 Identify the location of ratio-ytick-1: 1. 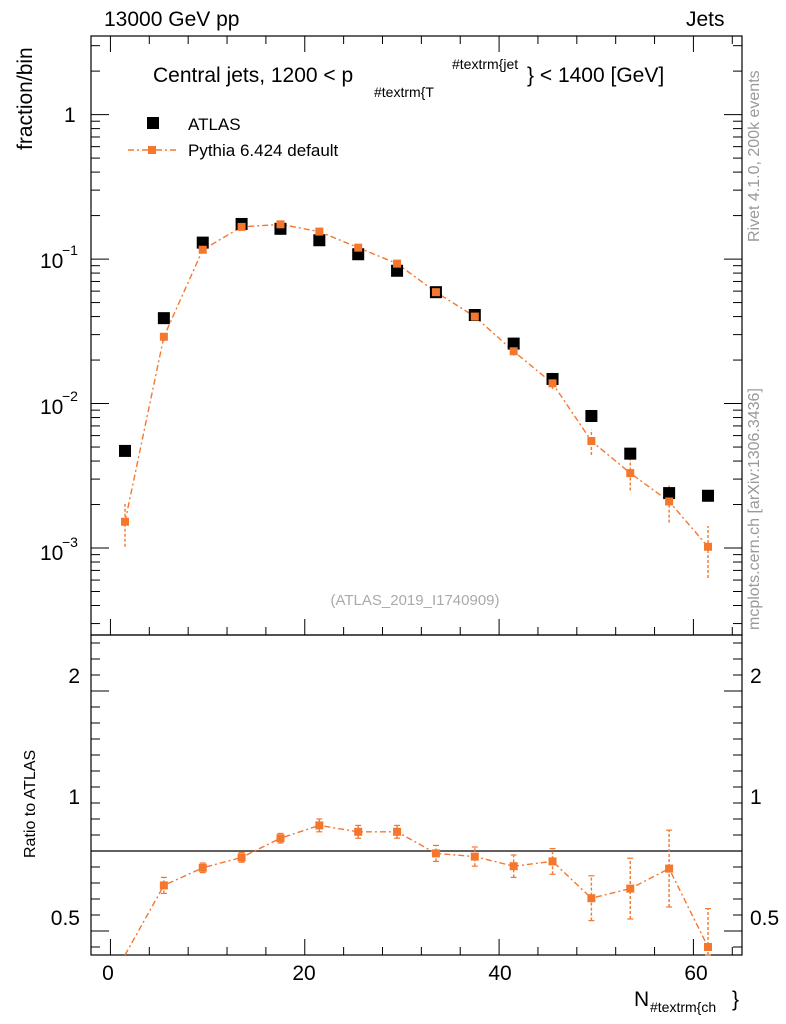
(74, 797).